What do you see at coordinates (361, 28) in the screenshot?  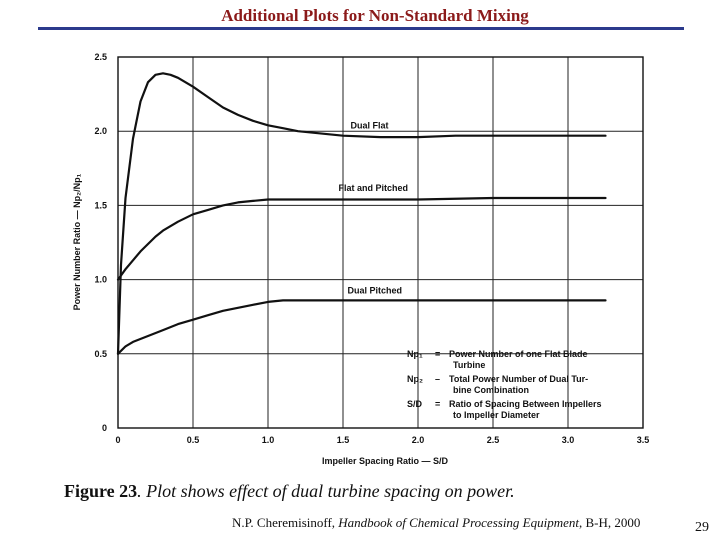 I see `title-divider` at bounding box center [361, 28].